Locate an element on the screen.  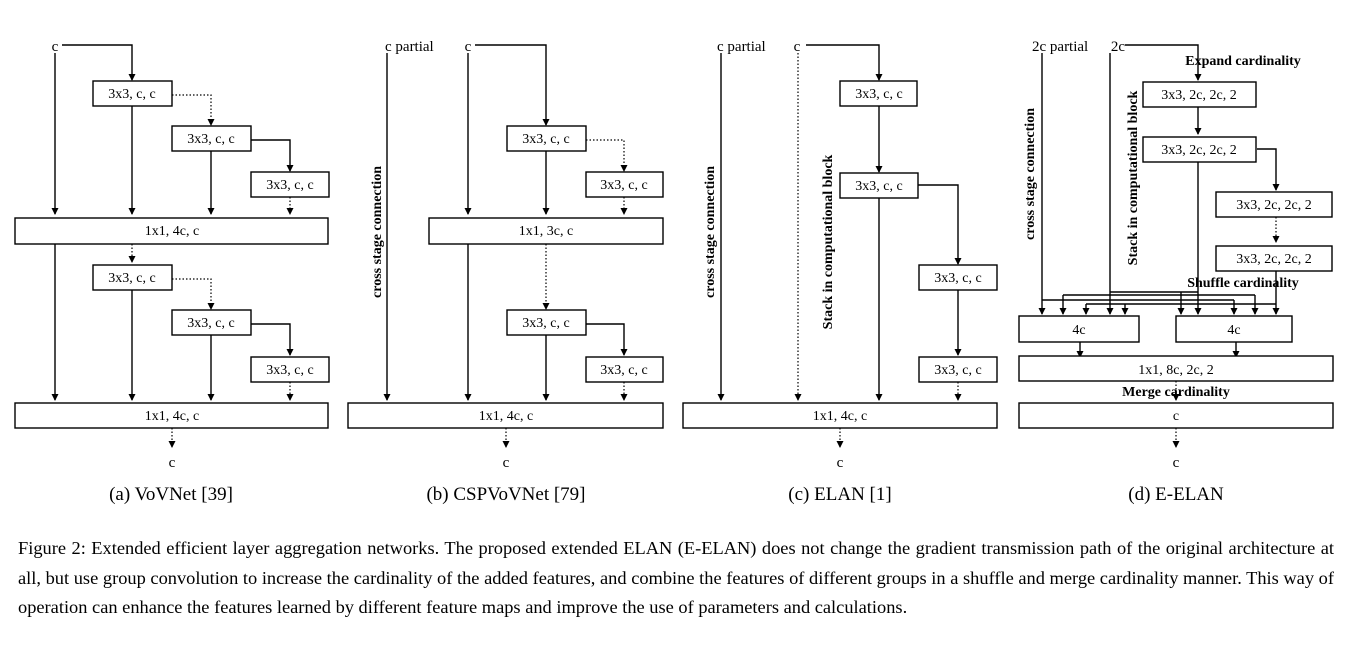
e-elan-merge: 1x1, 8c, 2c, 2 is located at coordinates (1176, 368).